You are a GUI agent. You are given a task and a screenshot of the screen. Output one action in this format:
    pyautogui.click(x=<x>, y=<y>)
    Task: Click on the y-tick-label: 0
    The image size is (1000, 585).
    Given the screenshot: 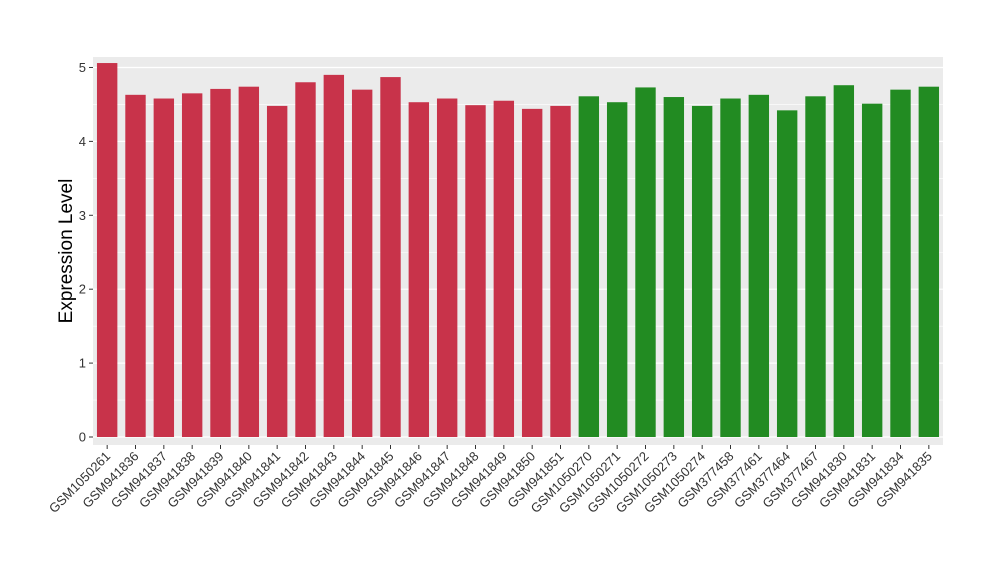 What is the action you would take?
    pyautogui.click(x=82, y=437)
    